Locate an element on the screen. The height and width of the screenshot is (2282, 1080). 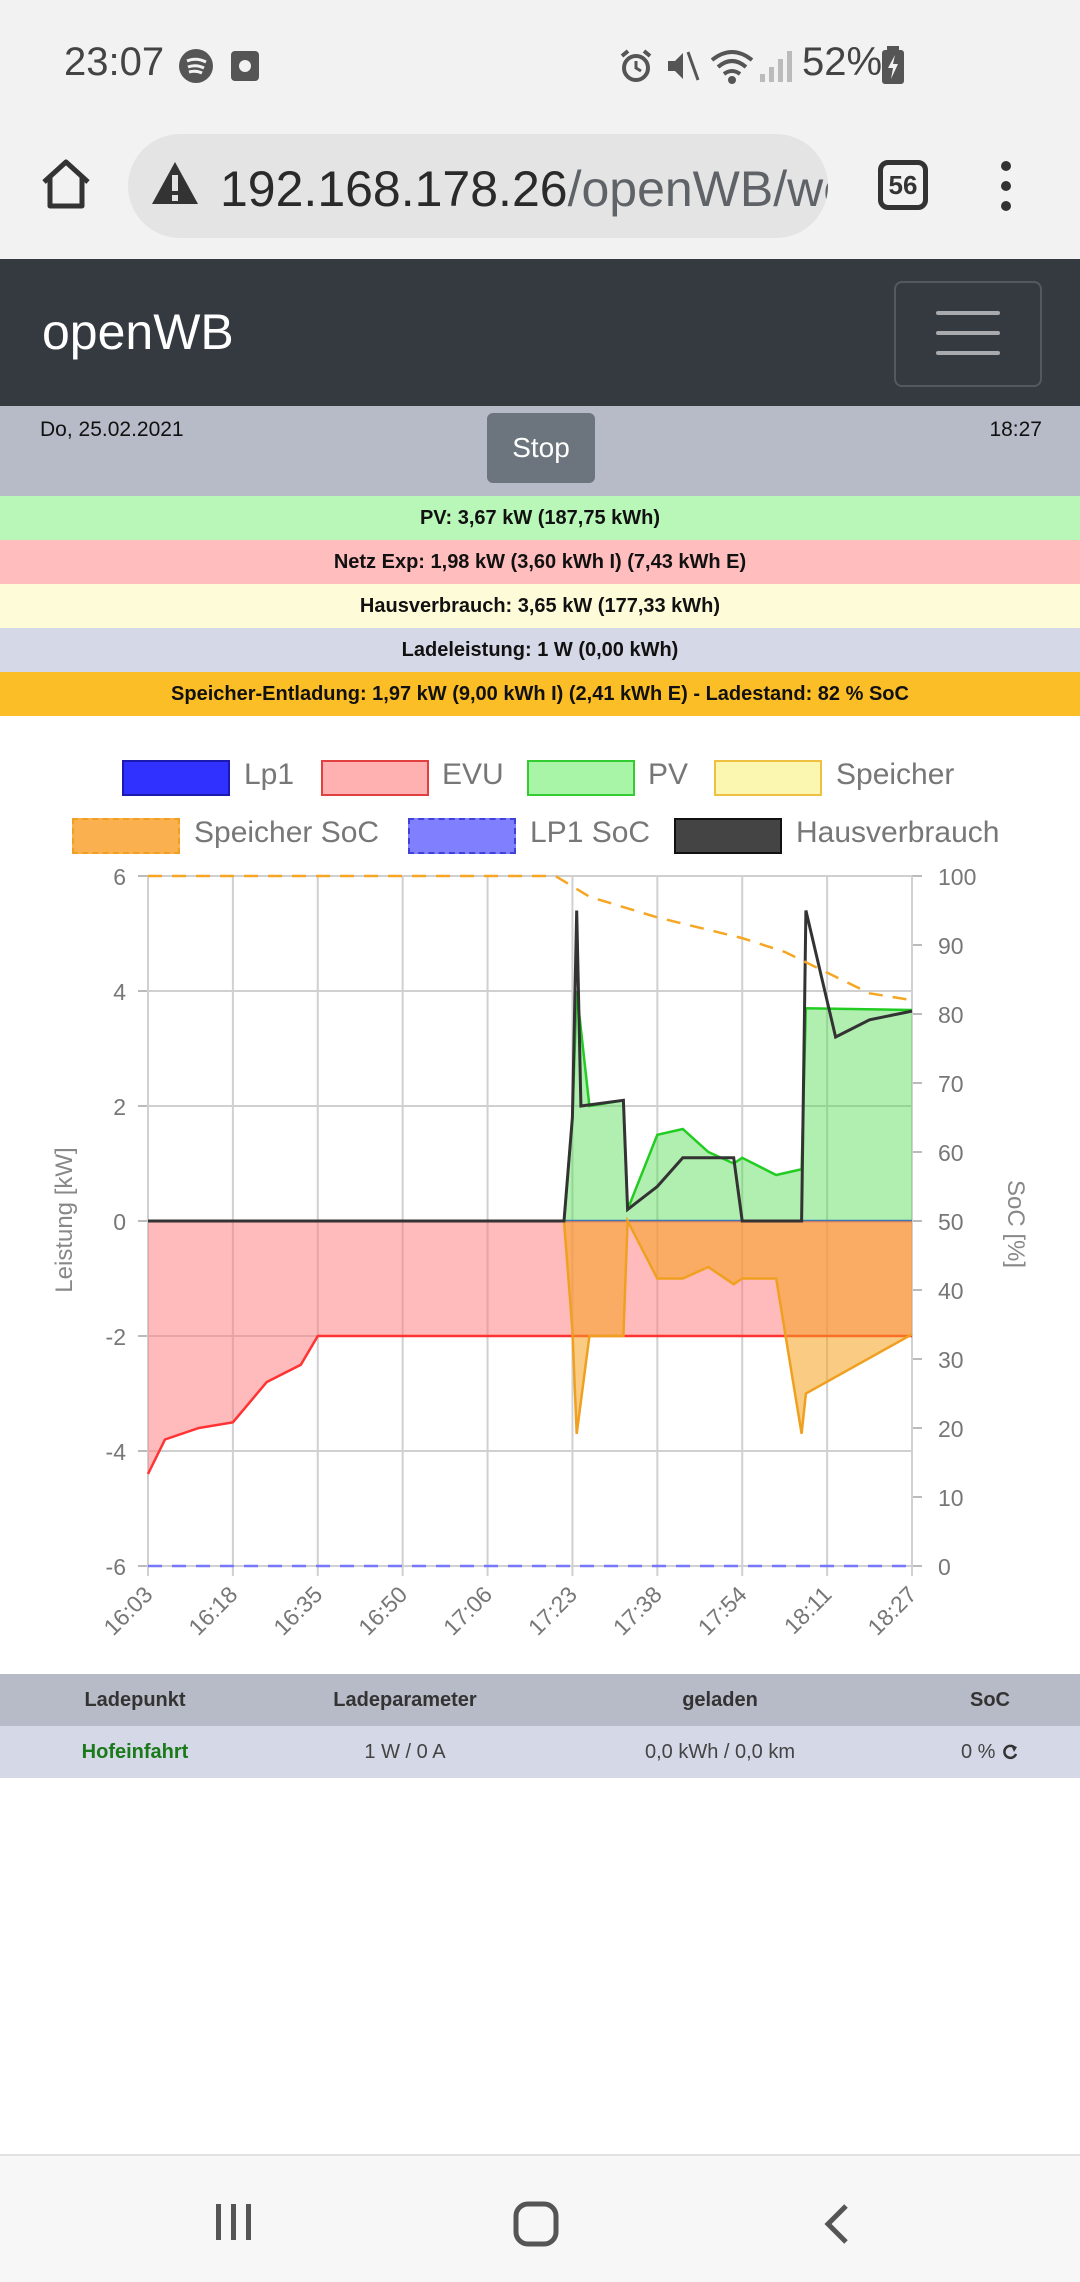
home-nav-icon is located at coordinates (536, 2224).